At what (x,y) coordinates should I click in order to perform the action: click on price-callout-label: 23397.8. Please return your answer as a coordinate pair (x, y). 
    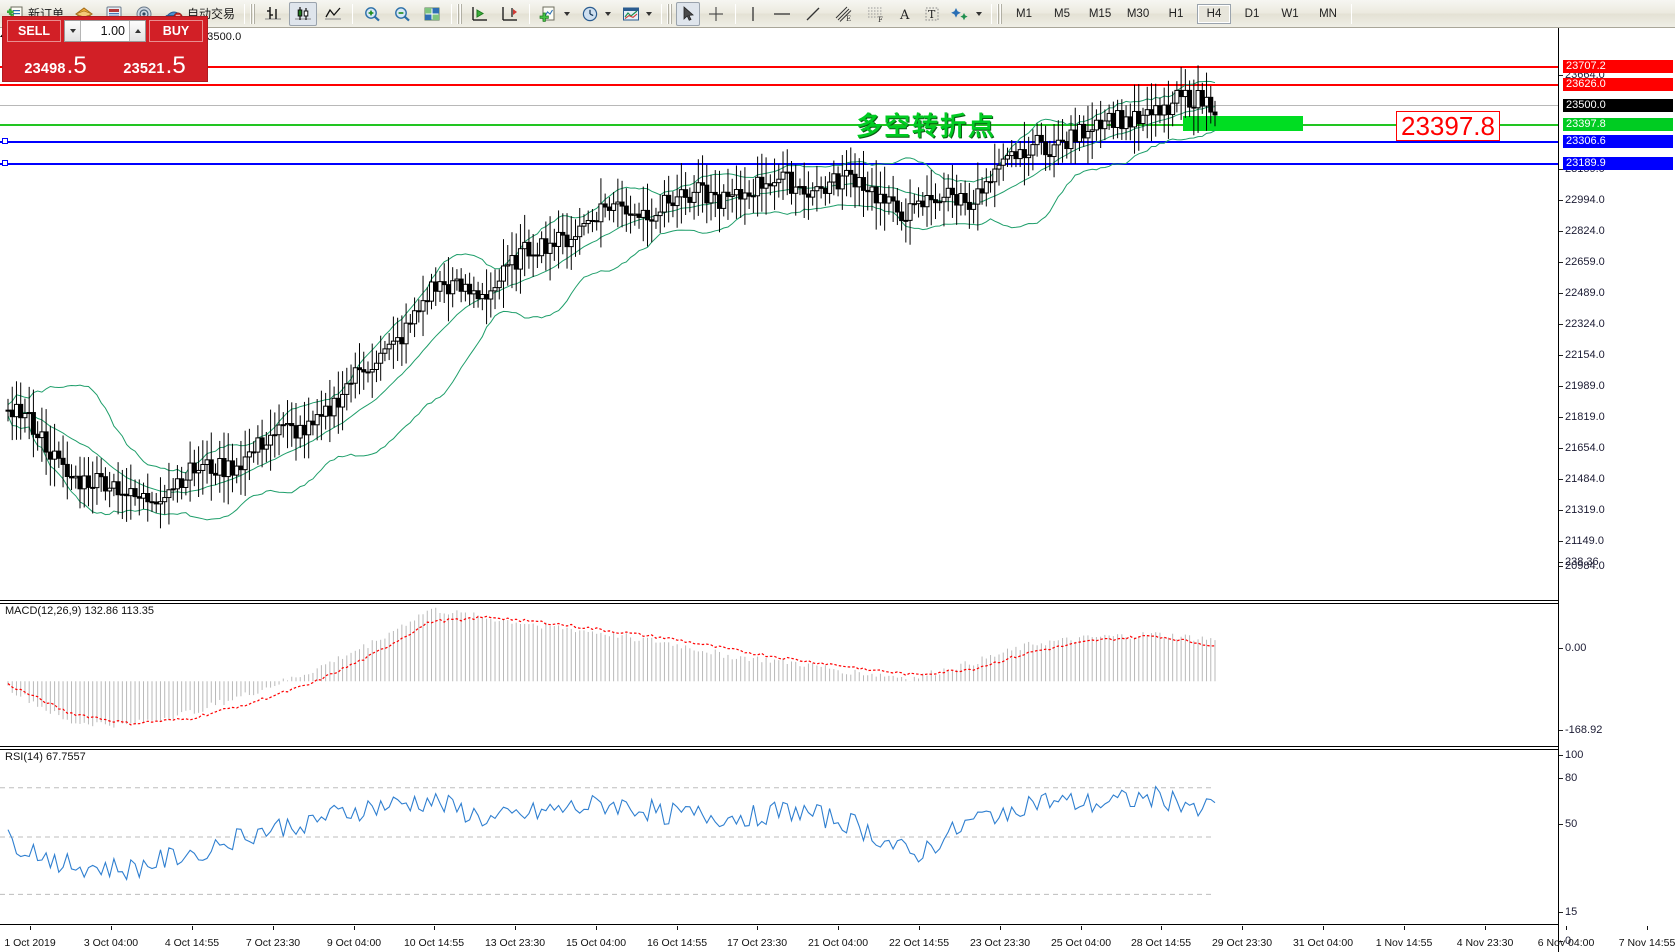
    Looking at the image, I should click on (1448, 126).